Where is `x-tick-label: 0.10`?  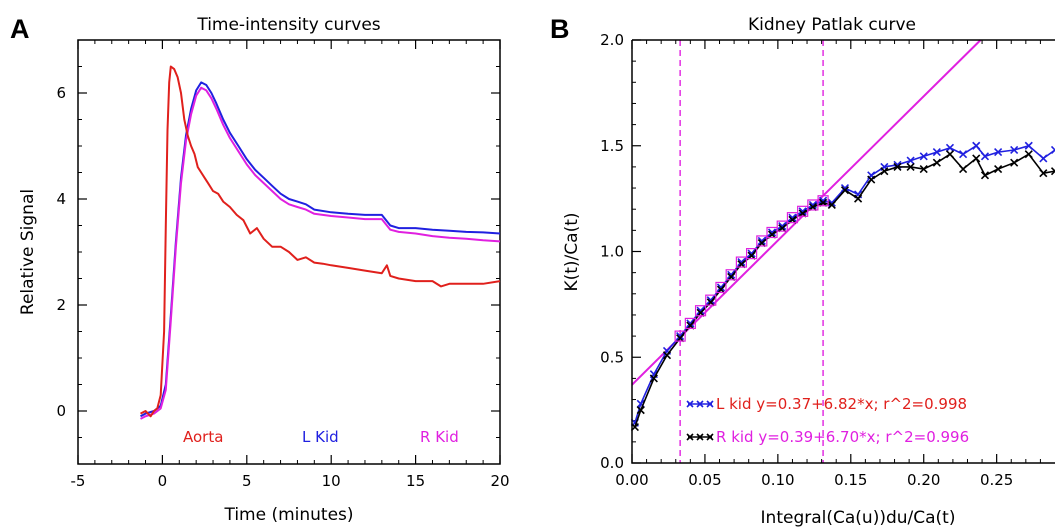 x-tick-label: 0.10 is located at coordinates (777, 480).